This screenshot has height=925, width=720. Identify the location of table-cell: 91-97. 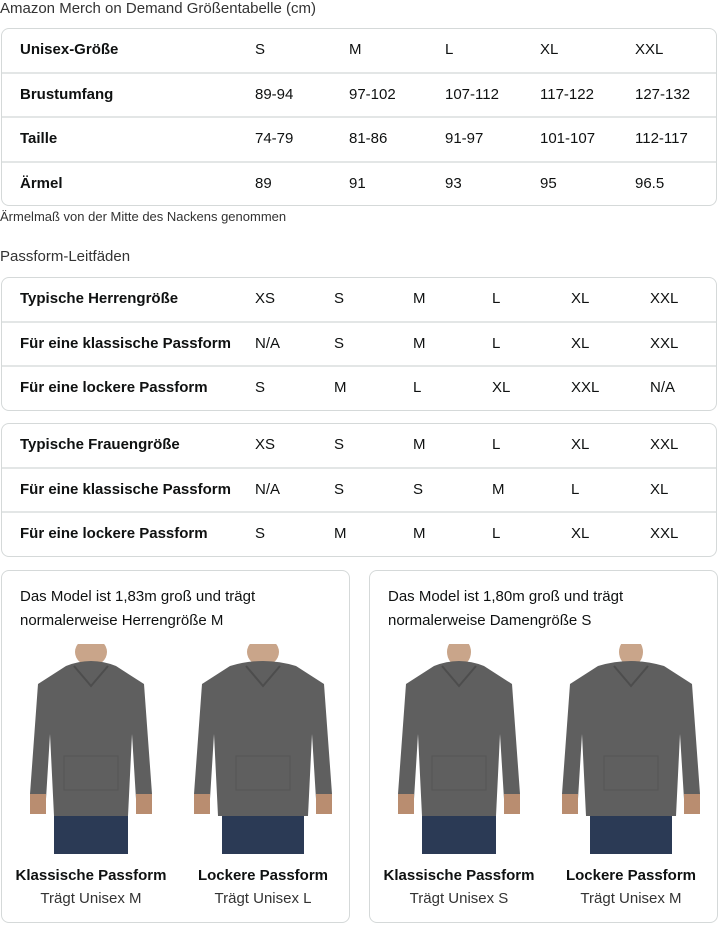
(464, 138).